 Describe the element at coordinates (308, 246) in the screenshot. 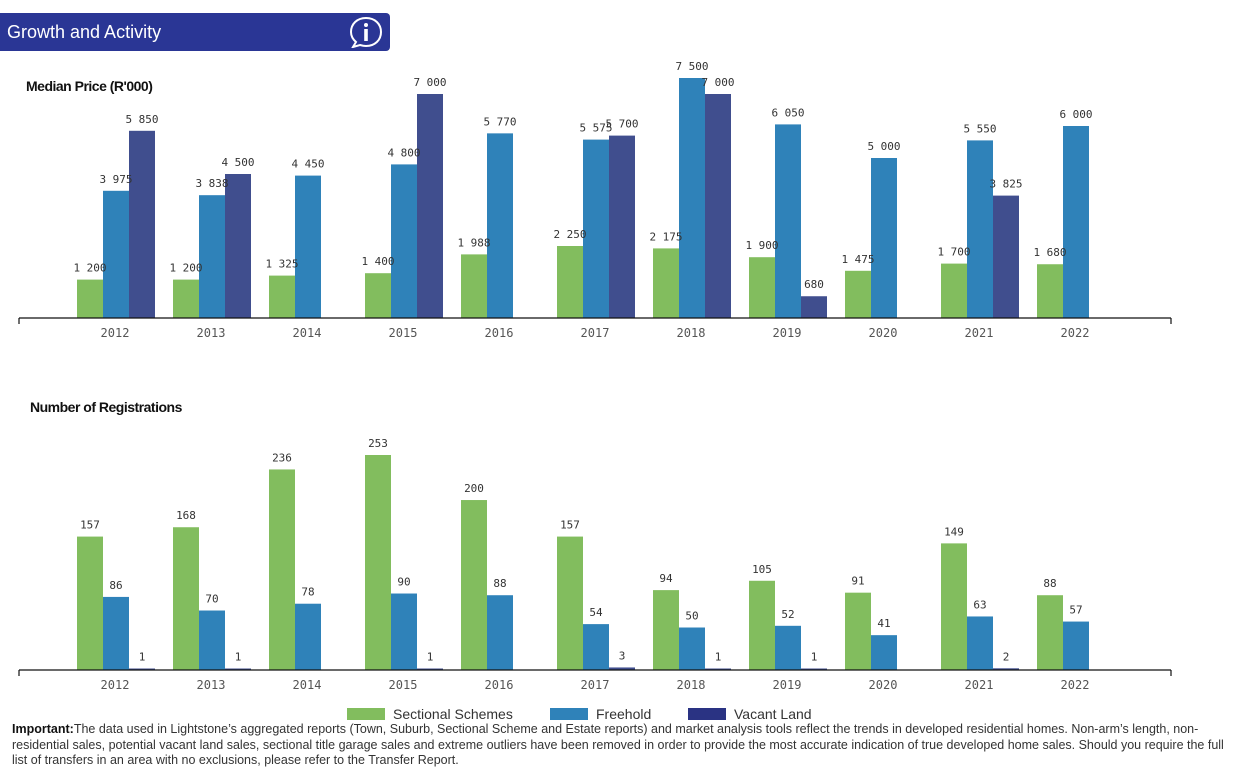

I see `bar-freehold-2014` at that location.